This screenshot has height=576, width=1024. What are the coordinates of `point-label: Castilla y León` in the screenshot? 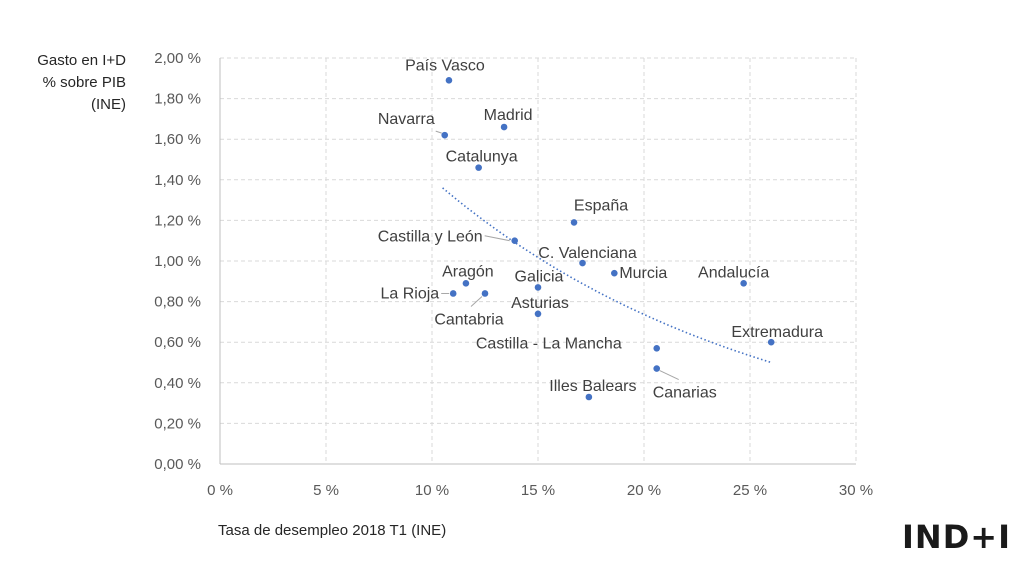 It's located at (430, 237).